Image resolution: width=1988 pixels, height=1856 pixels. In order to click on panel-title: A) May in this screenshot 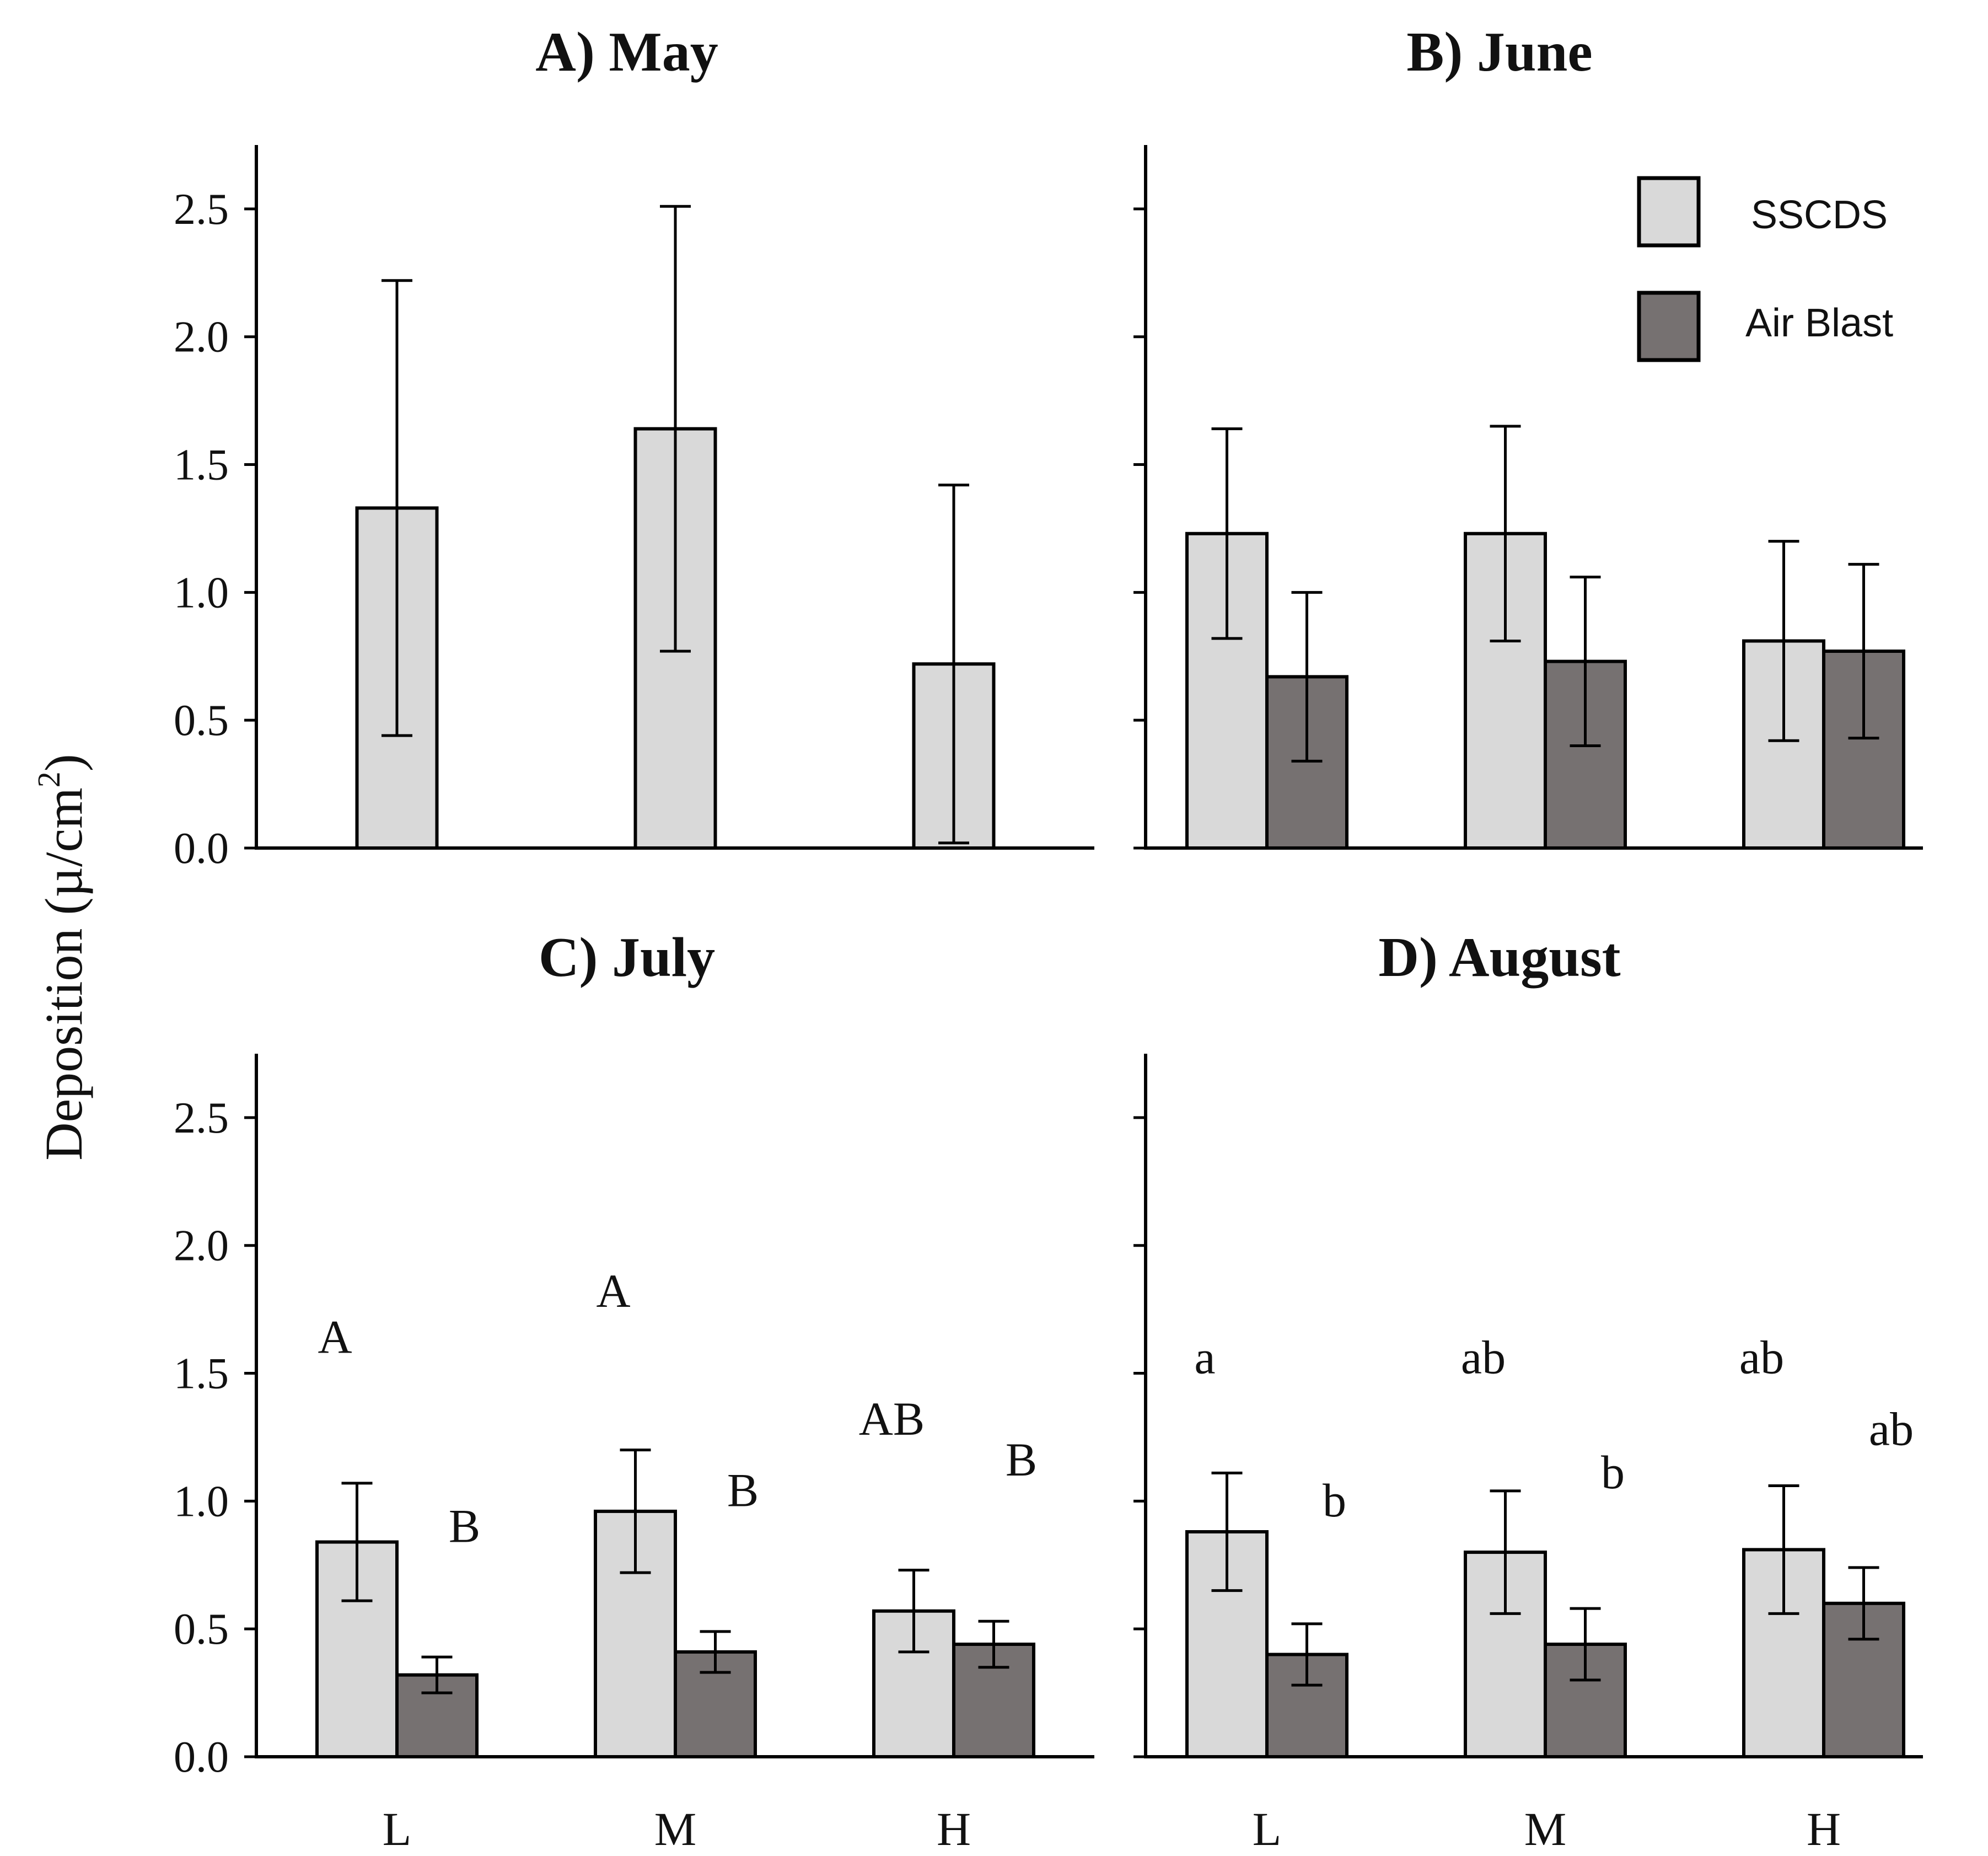, I will do `click(626, 52)`.